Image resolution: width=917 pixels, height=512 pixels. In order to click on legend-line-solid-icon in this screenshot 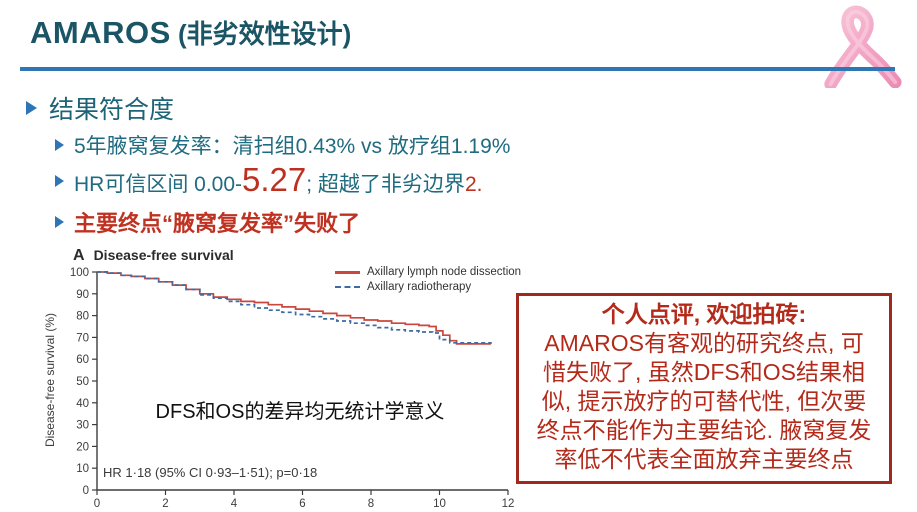, I will do `click(347, 272)`.